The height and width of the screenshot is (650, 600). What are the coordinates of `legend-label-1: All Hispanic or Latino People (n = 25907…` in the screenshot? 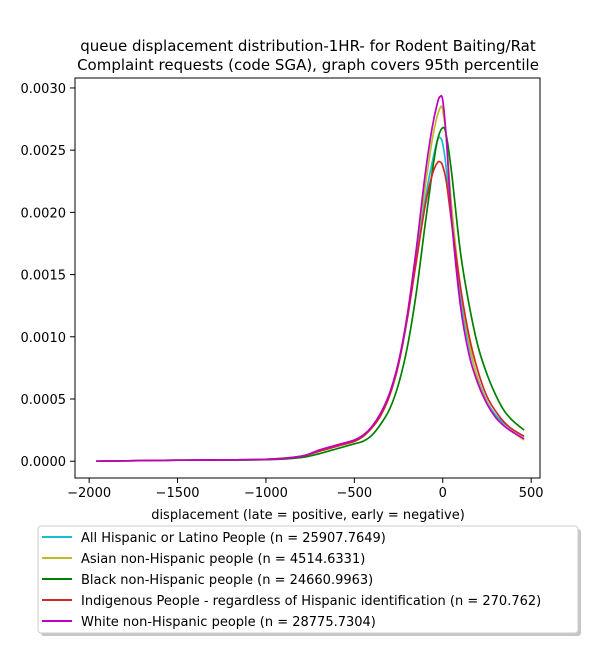 It's located at (233, 538).